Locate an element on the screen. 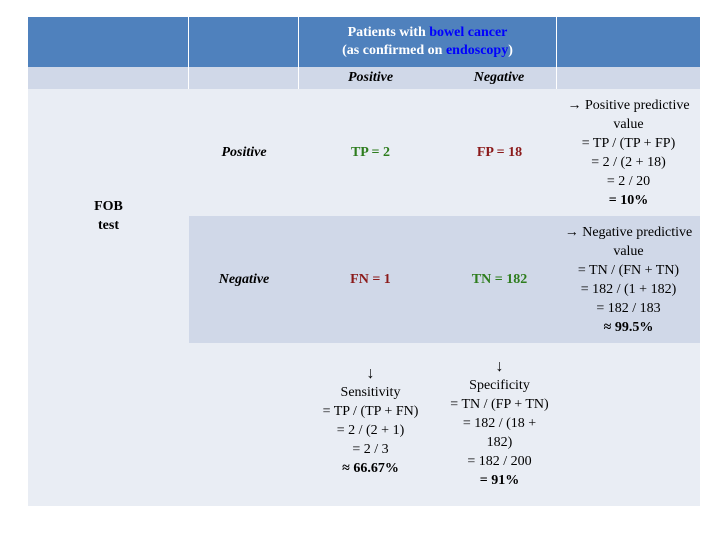 The height and width of the screenshot is (546, 728). true-negative-cell: TN = 182 is located at coordinates (499, 279).